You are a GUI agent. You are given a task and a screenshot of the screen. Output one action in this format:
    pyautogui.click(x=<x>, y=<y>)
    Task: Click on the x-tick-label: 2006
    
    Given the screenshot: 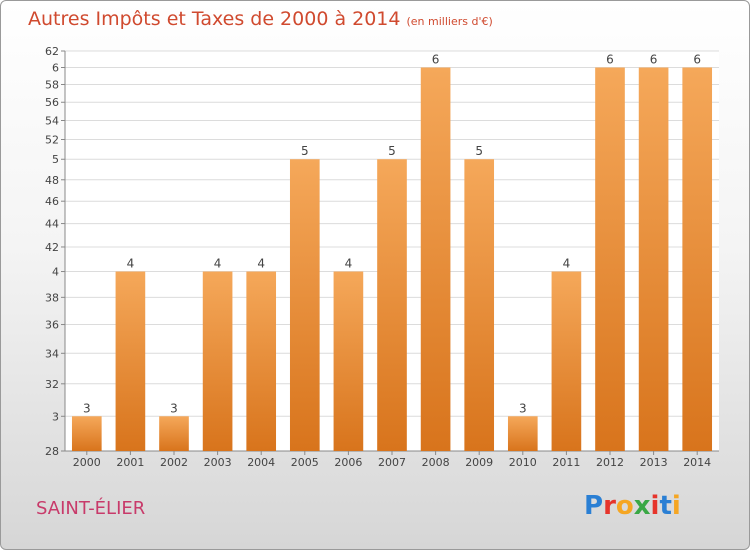 What is the action you would take?
    pyautogui.click(x=348, y=462)
    